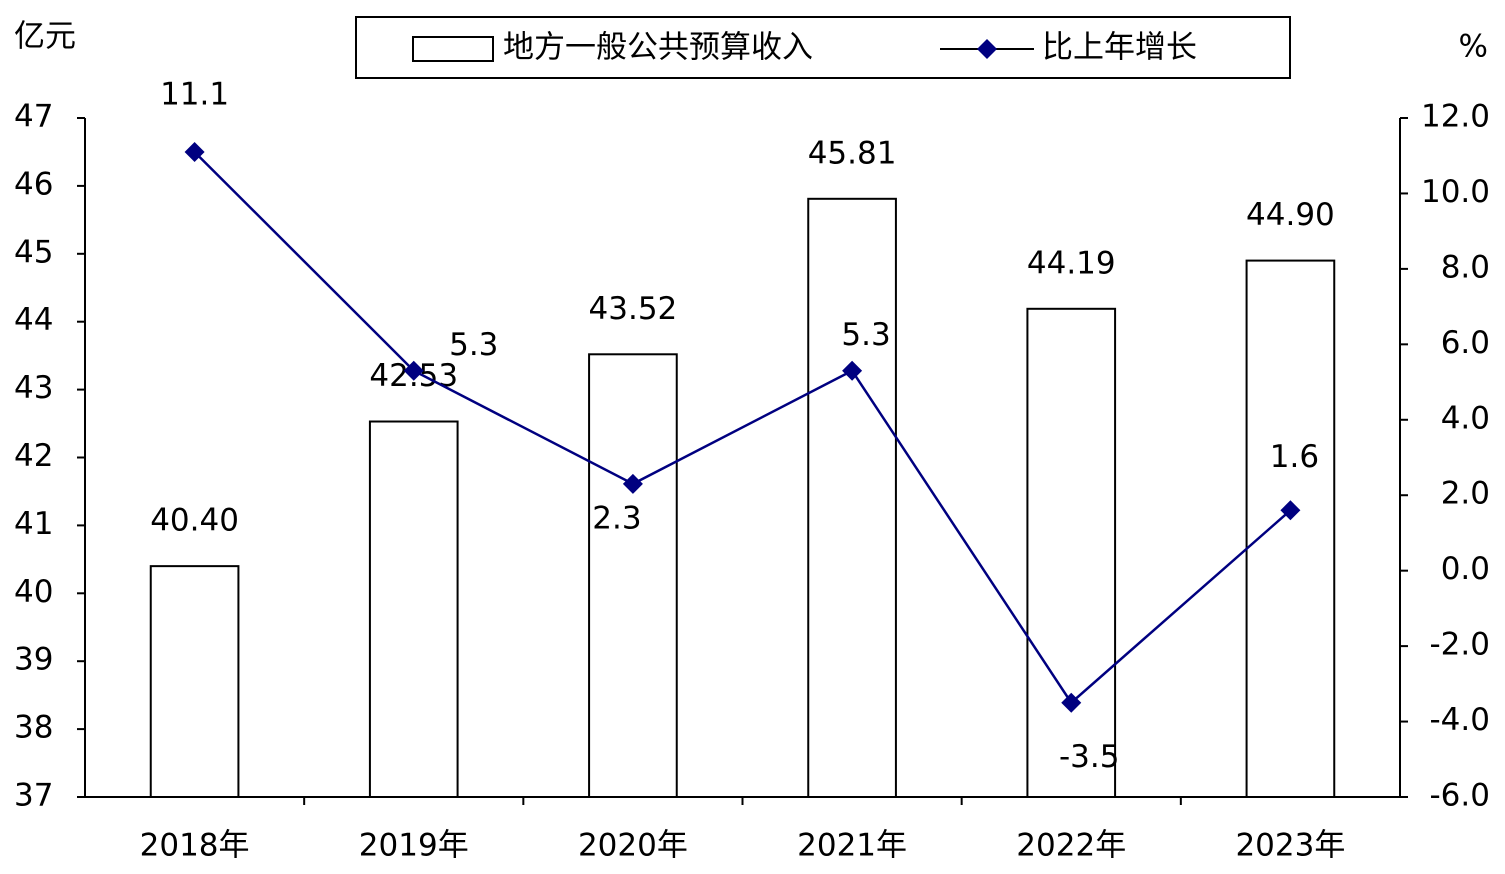 This screenshot has width=1505, height=874. What do you see at coordinates (1465, 494) in the screenshot?
I see `y2-tick-label: 2.0` at bounding box center [1465, 494].